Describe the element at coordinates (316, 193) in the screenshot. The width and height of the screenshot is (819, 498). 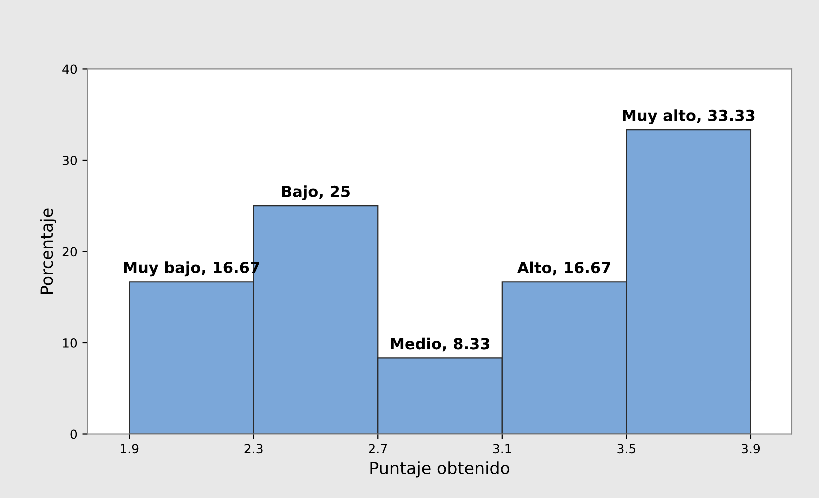
I see `data-label: Bajo, 25` at that location.